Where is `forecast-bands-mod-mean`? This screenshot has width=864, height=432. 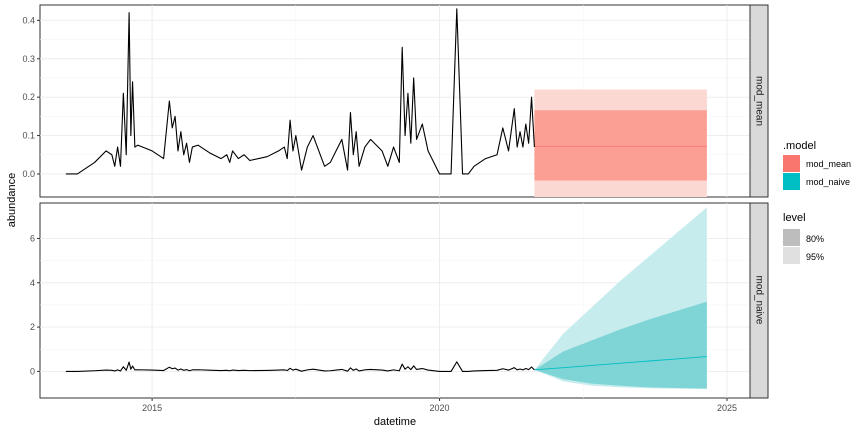 forecast-bands-mod-mean is located at coordinates (620, 143).